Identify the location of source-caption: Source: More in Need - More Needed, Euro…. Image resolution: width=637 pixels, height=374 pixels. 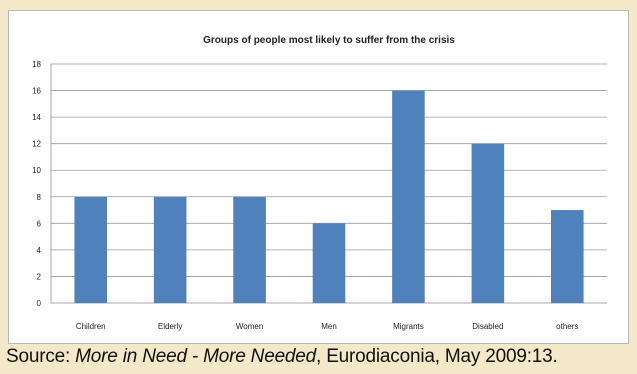
(282, 357).